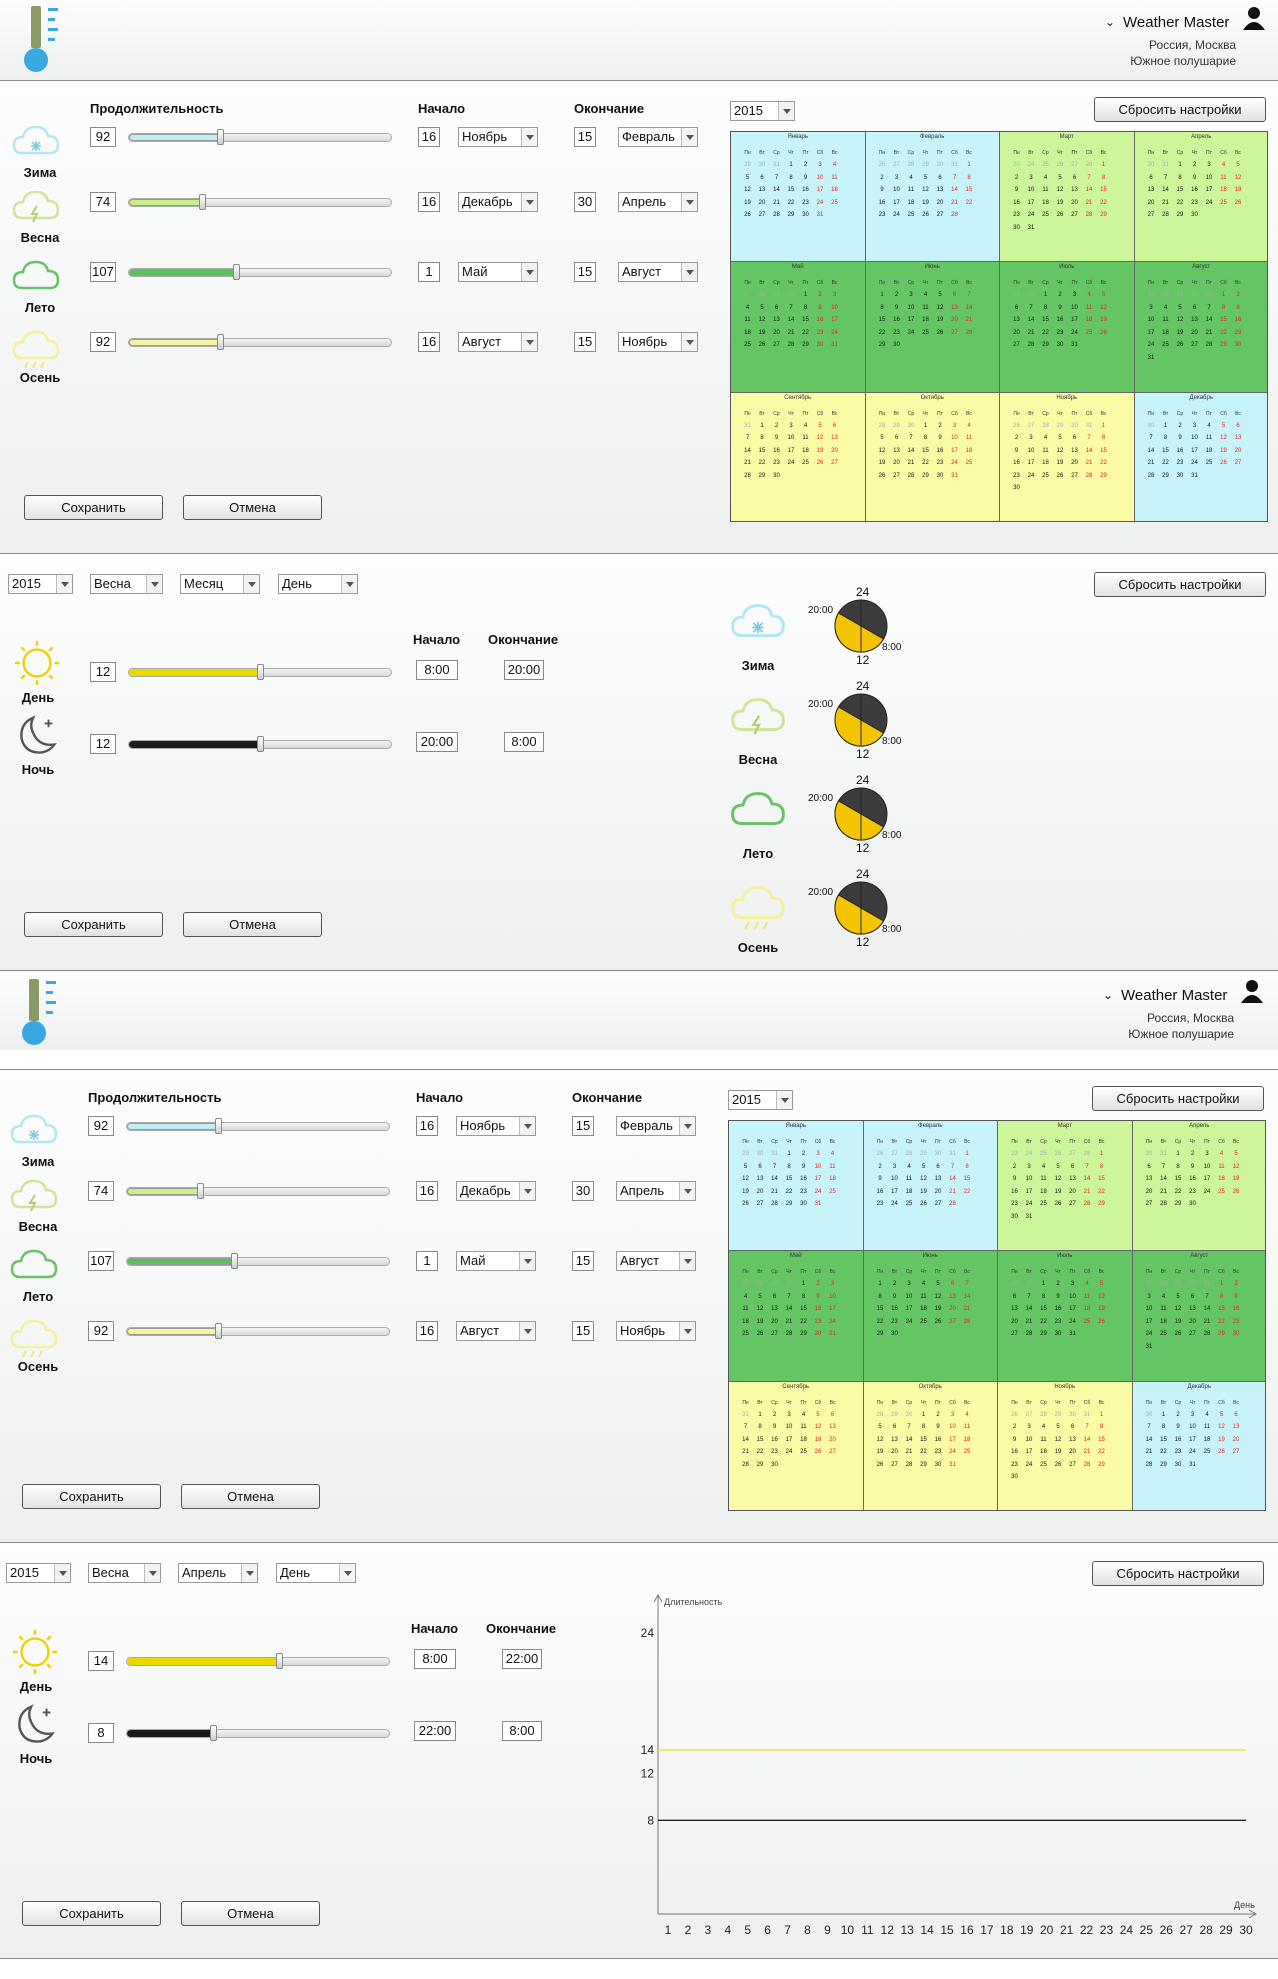  I want to click on end-day-input: 30, so click(583, 1191).